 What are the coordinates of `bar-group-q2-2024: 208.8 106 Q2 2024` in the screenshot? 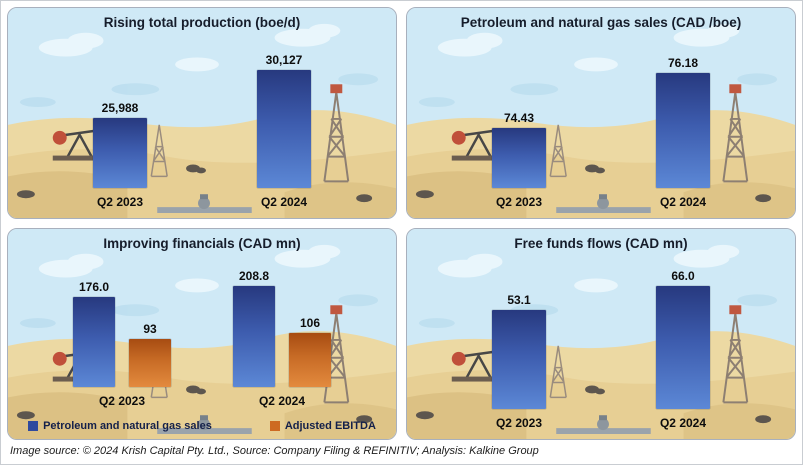 It's located at (282, 338).